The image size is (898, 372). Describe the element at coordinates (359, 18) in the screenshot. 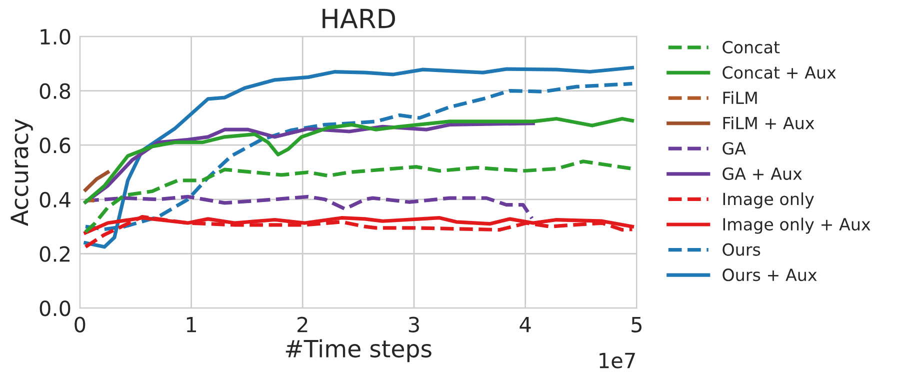

I see `chart-title: HARD` at that location.